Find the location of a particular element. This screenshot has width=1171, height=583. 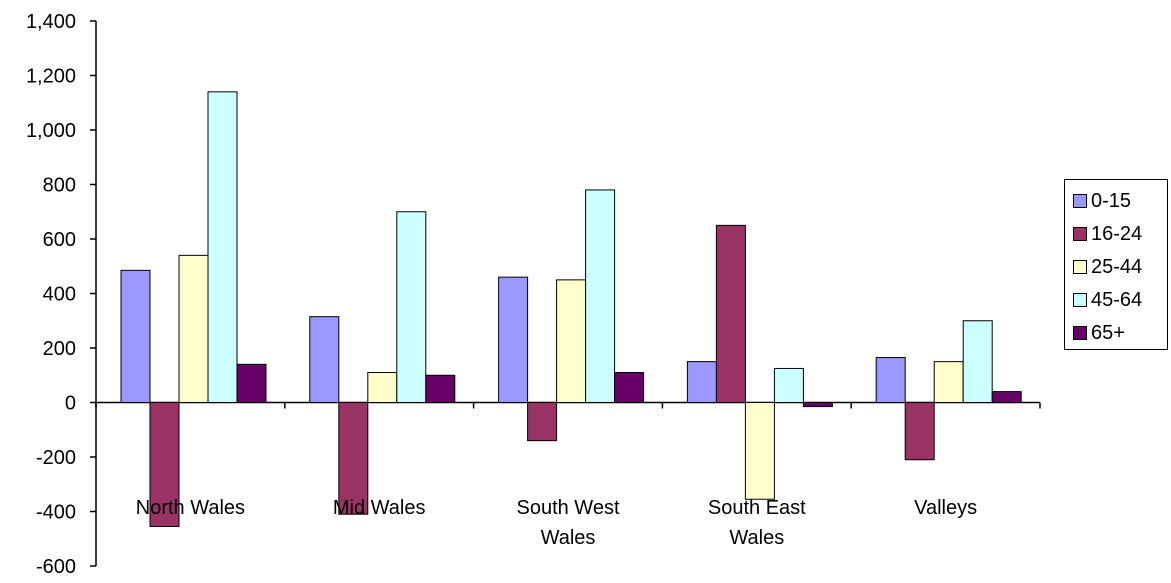

legend-label-16-24: 16-24 is located at coordinates (1117, 233).